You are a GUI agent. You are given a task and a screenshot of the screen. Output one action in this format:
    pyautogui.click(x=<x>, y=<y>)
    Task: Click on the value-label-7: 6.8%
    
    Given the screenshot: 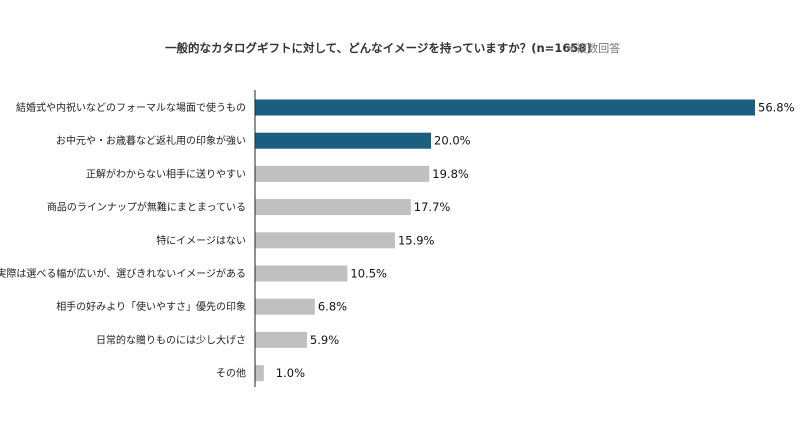 What is the action you would take?
    pyautogui.click(x=332, y=307)
    